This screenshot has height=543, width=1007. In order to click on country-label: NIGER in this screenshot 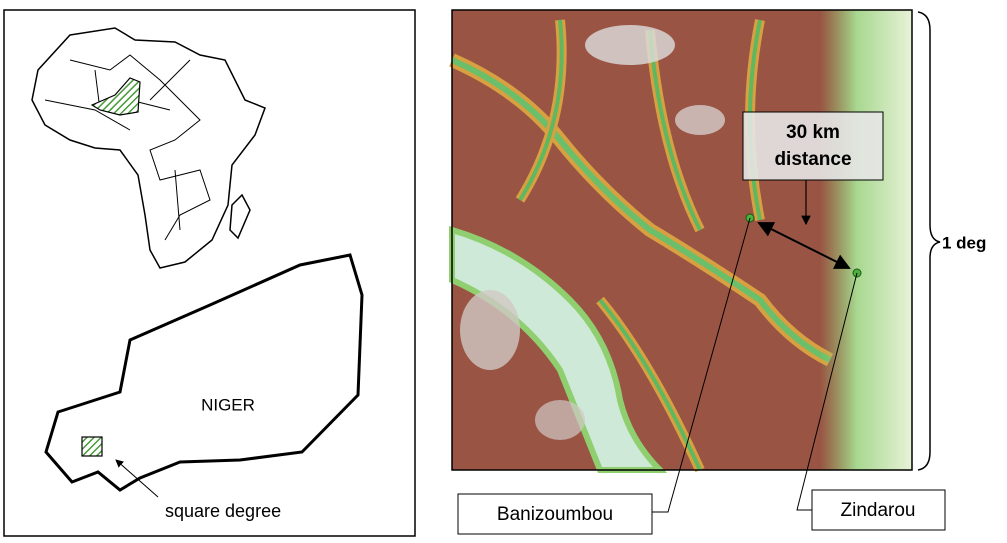, I will do `click(228, 404)`.